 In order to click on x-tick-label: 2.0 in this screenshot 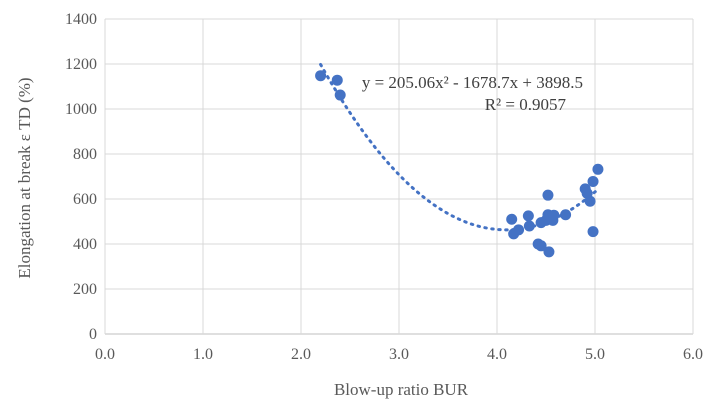, I will do `click(301, 354)`.